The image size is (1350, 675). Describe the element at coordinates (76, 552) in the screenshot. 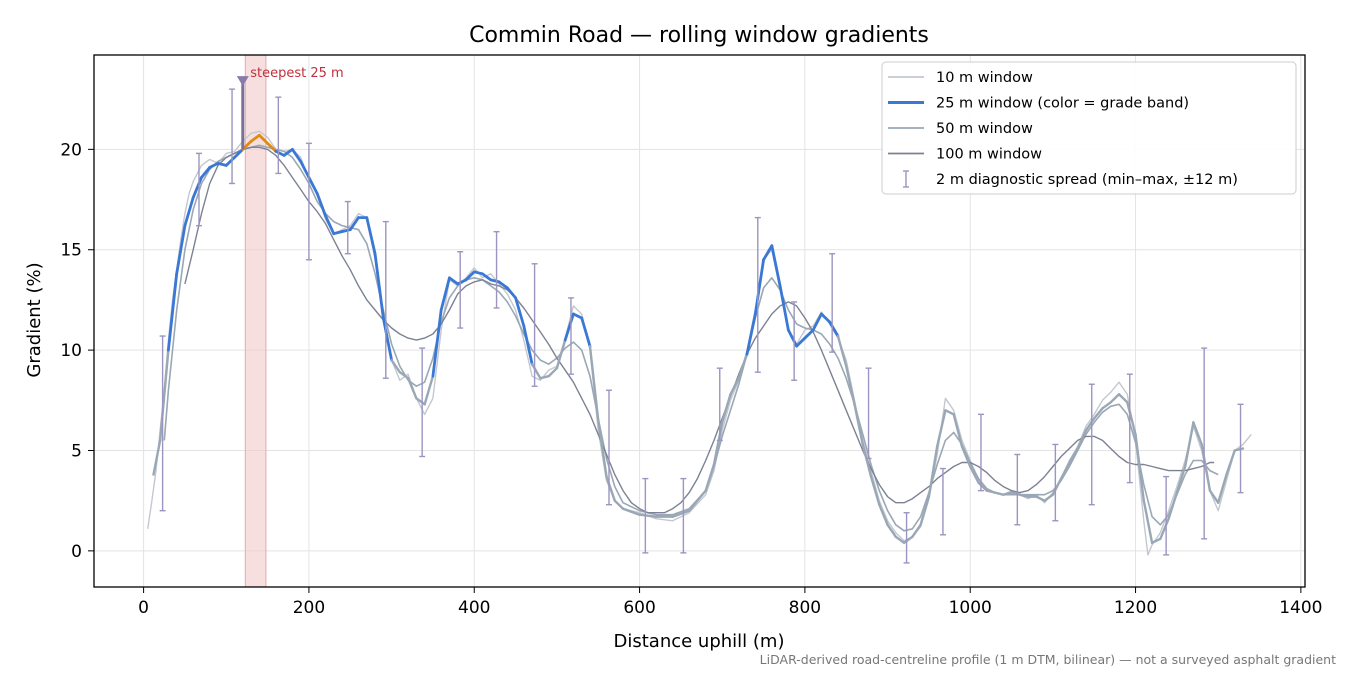

I see `y-tick-label: 0` at that location.